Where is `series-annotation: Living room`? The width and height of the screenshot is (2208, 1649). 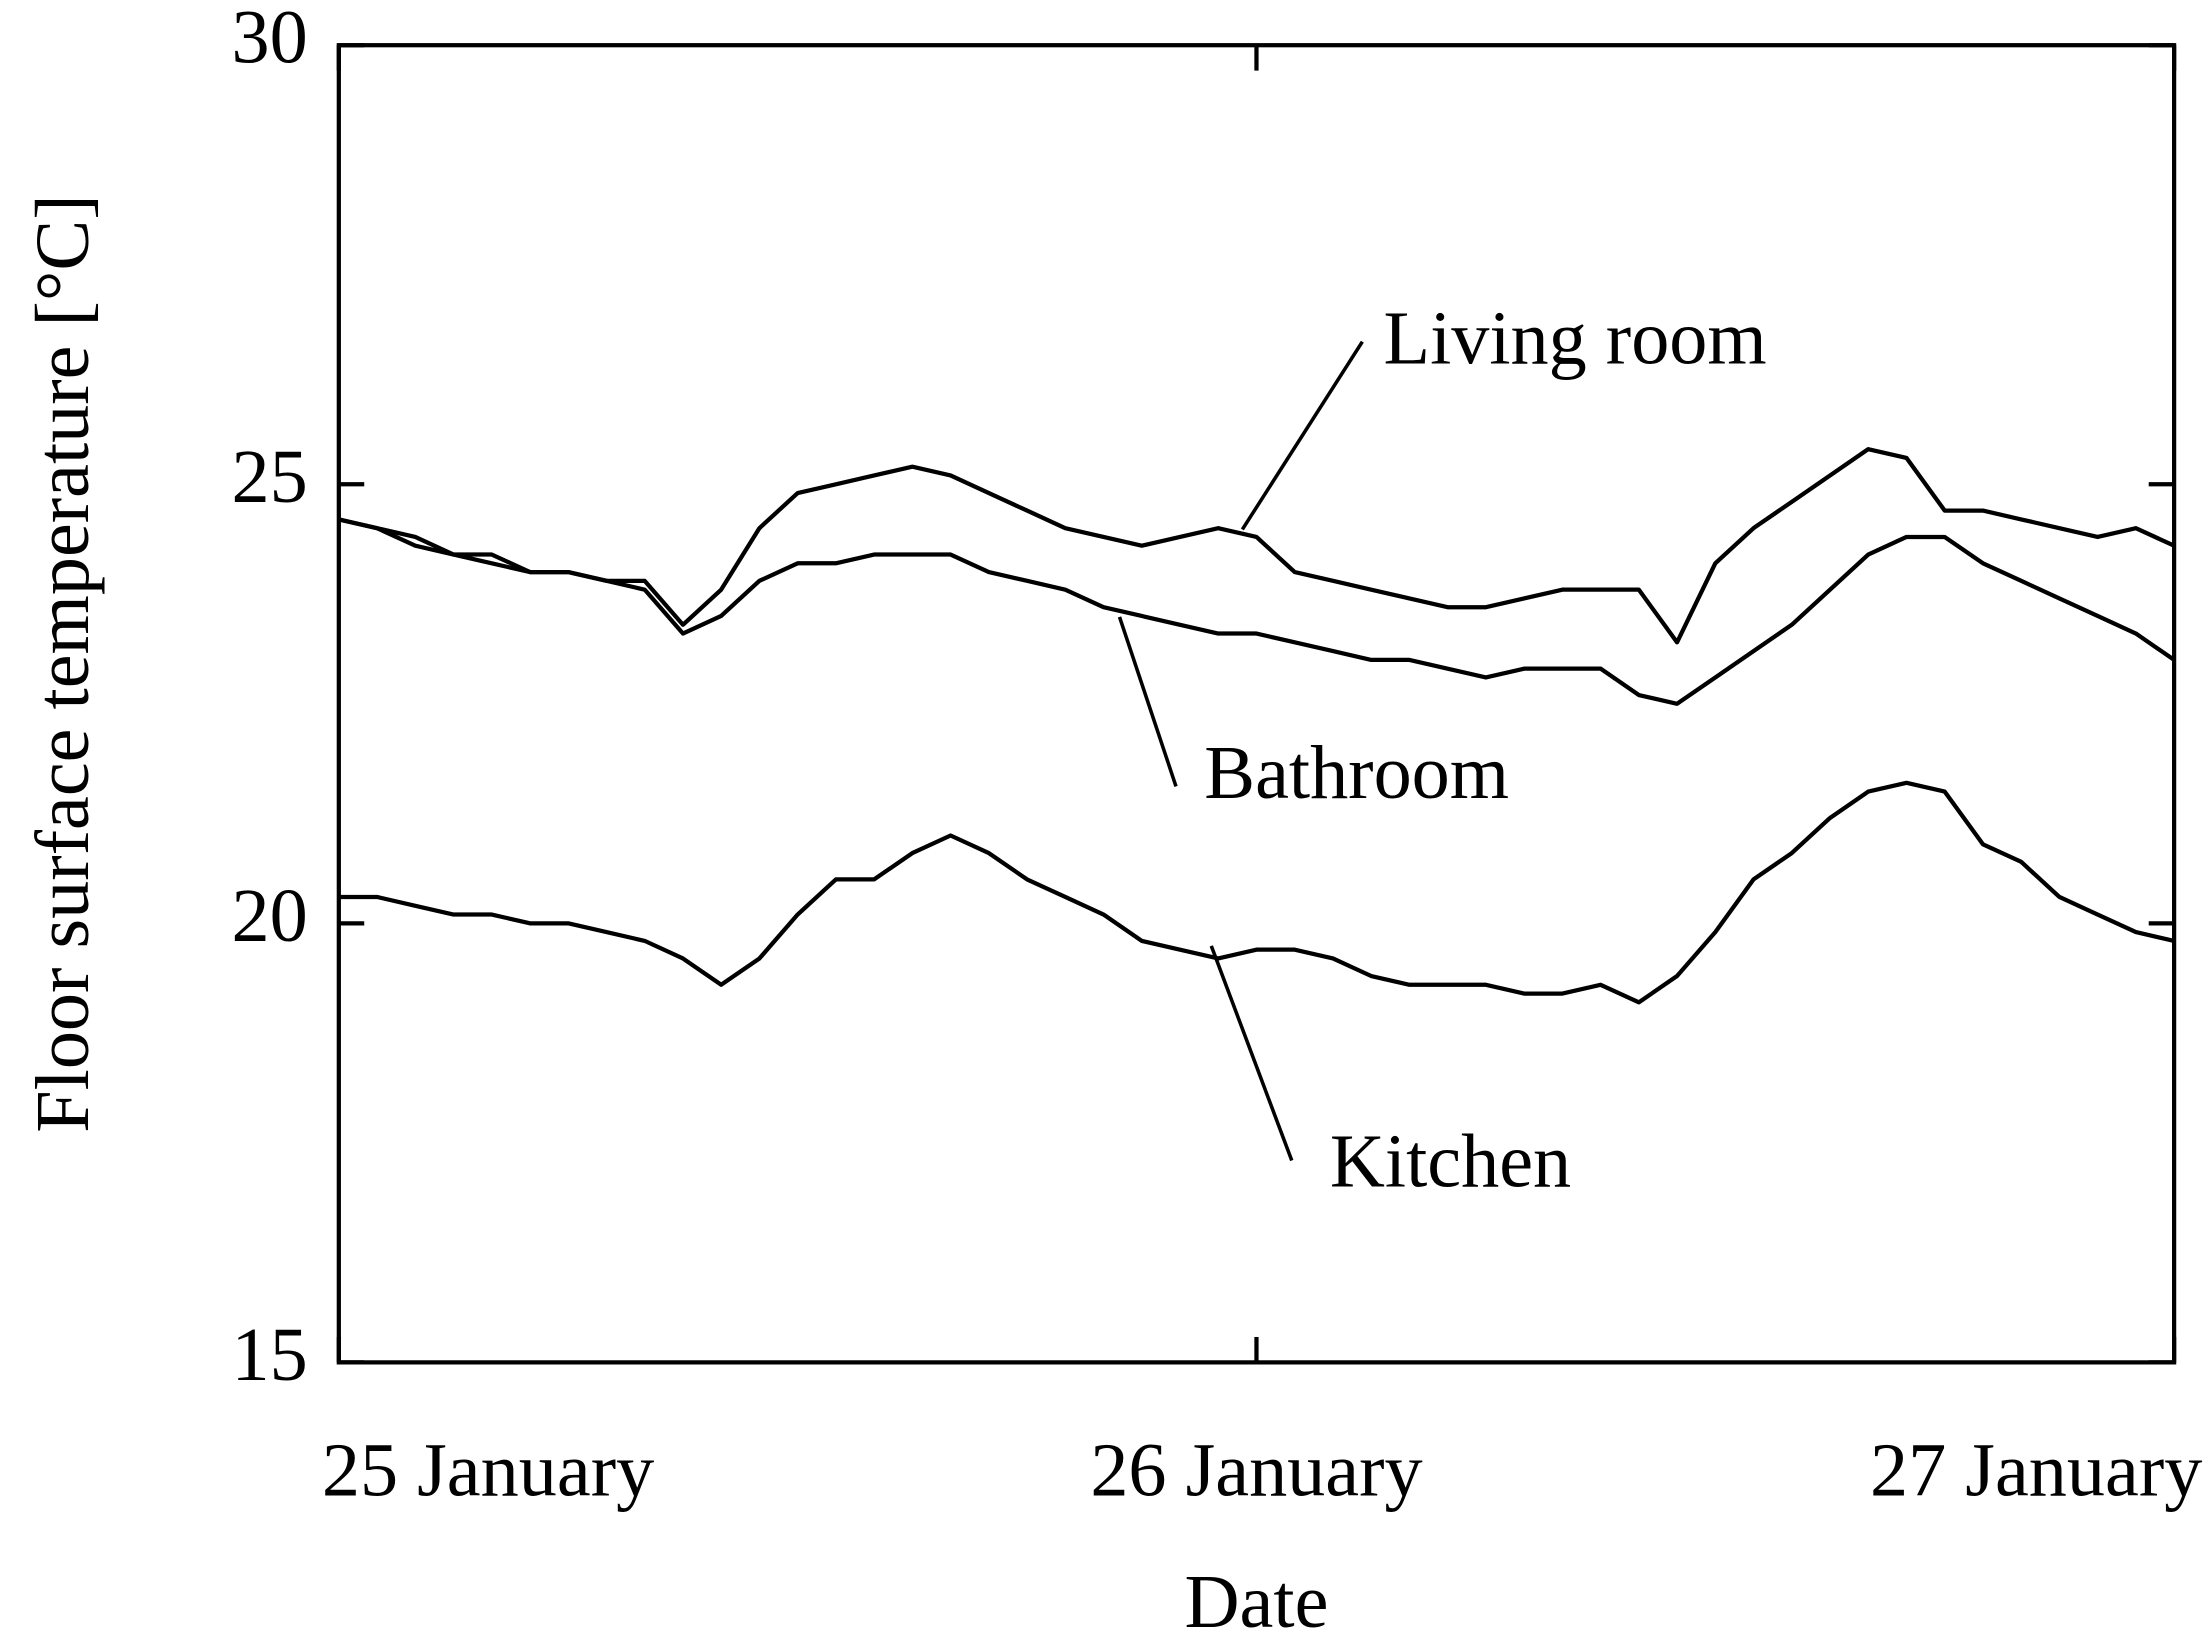 series-annotation: Living room is located at coordinates (1575, 338).